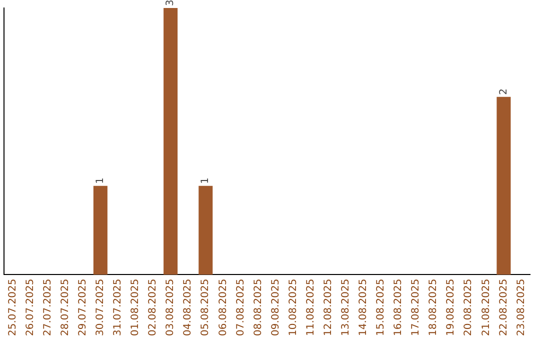  I want to click on x-tick-label: 29.07.2025, so click(82, 307).